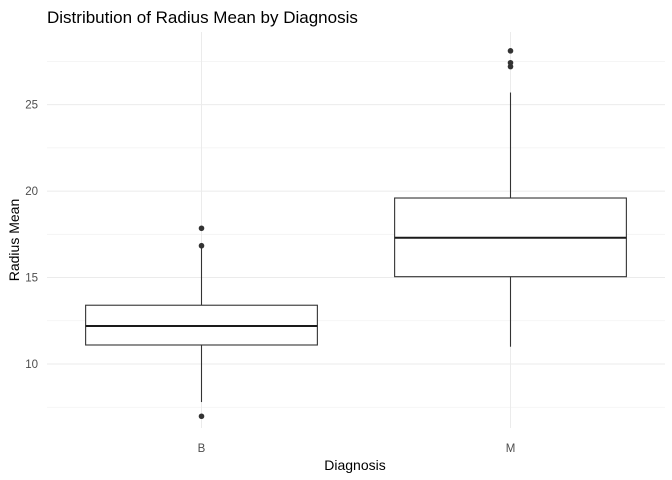  Describe the element at coordinates (31, 106) in the screenshot. I see `y-tick-label: 25` at that location.